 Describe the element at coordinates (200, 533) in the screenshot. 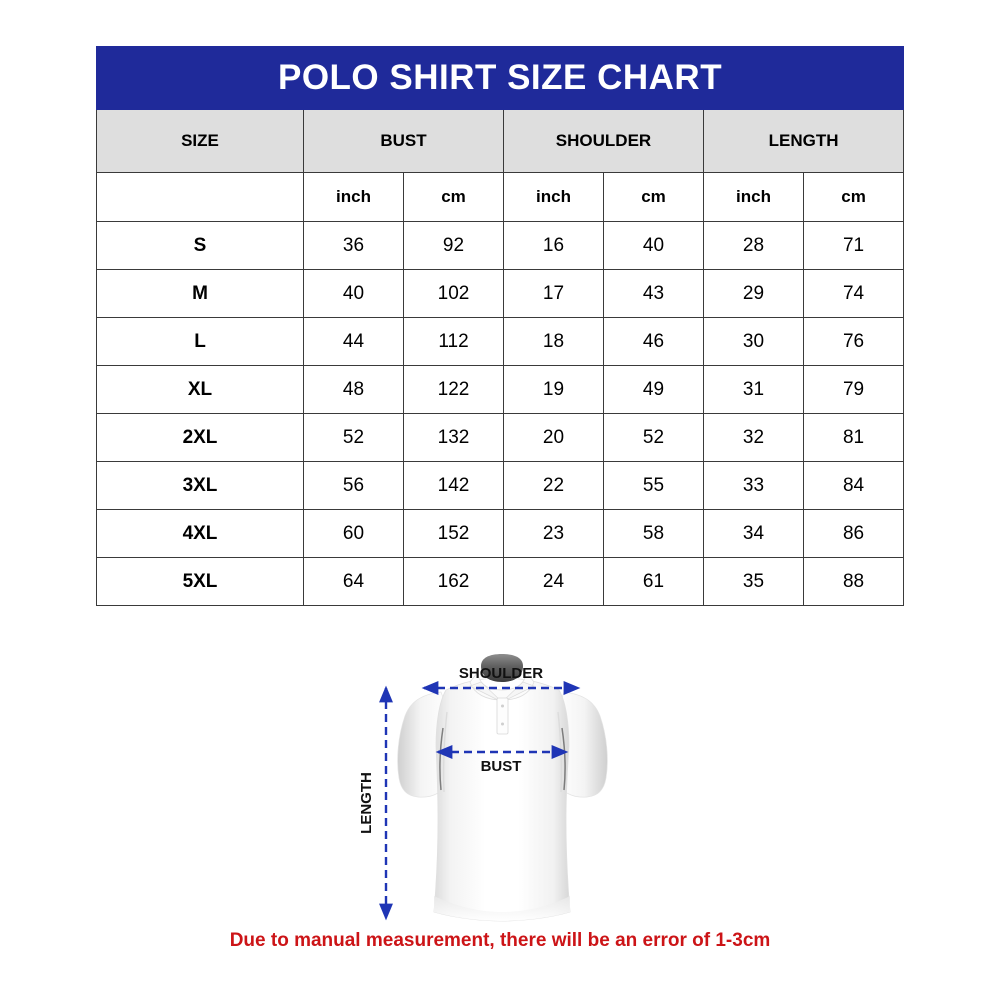

I see `cell-size: 4XL` at that location.